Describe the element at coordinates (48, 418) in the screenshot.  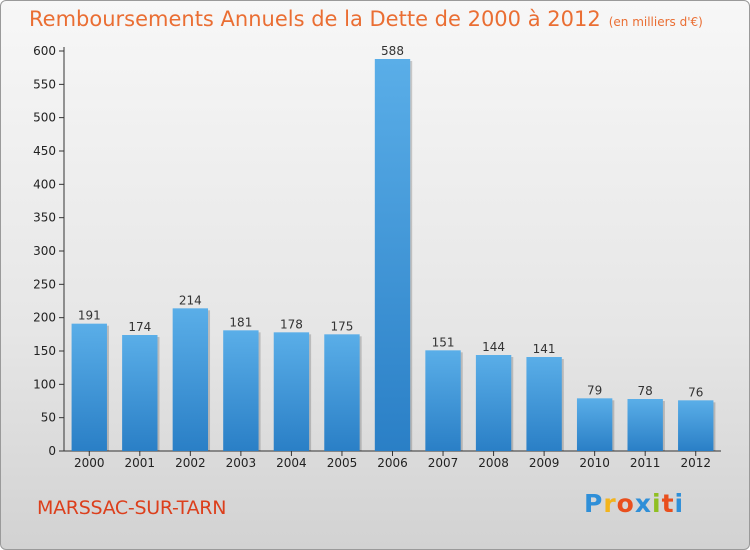
I see `y-tick-label: 50` at that location.